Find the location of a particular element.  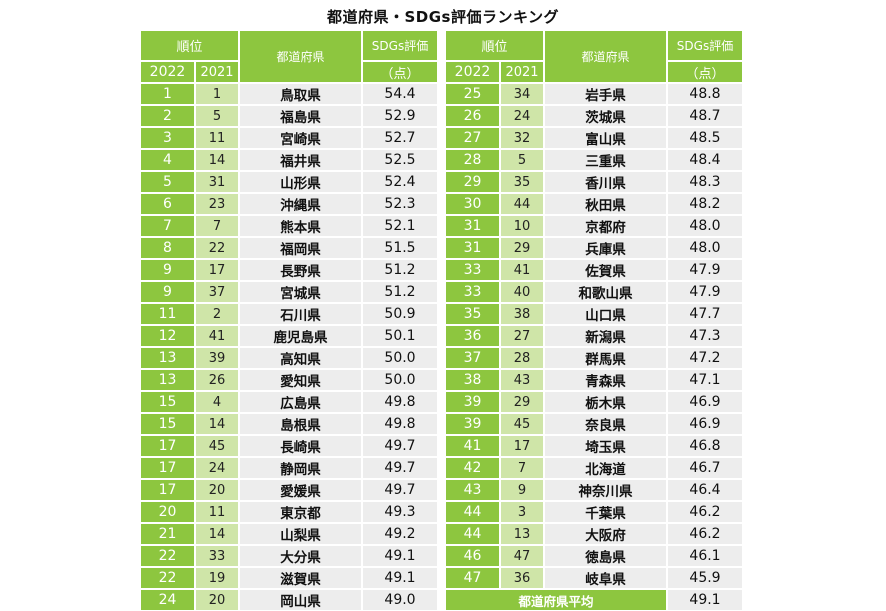

rank-2021: 10 is located at coordinates (523, 225).